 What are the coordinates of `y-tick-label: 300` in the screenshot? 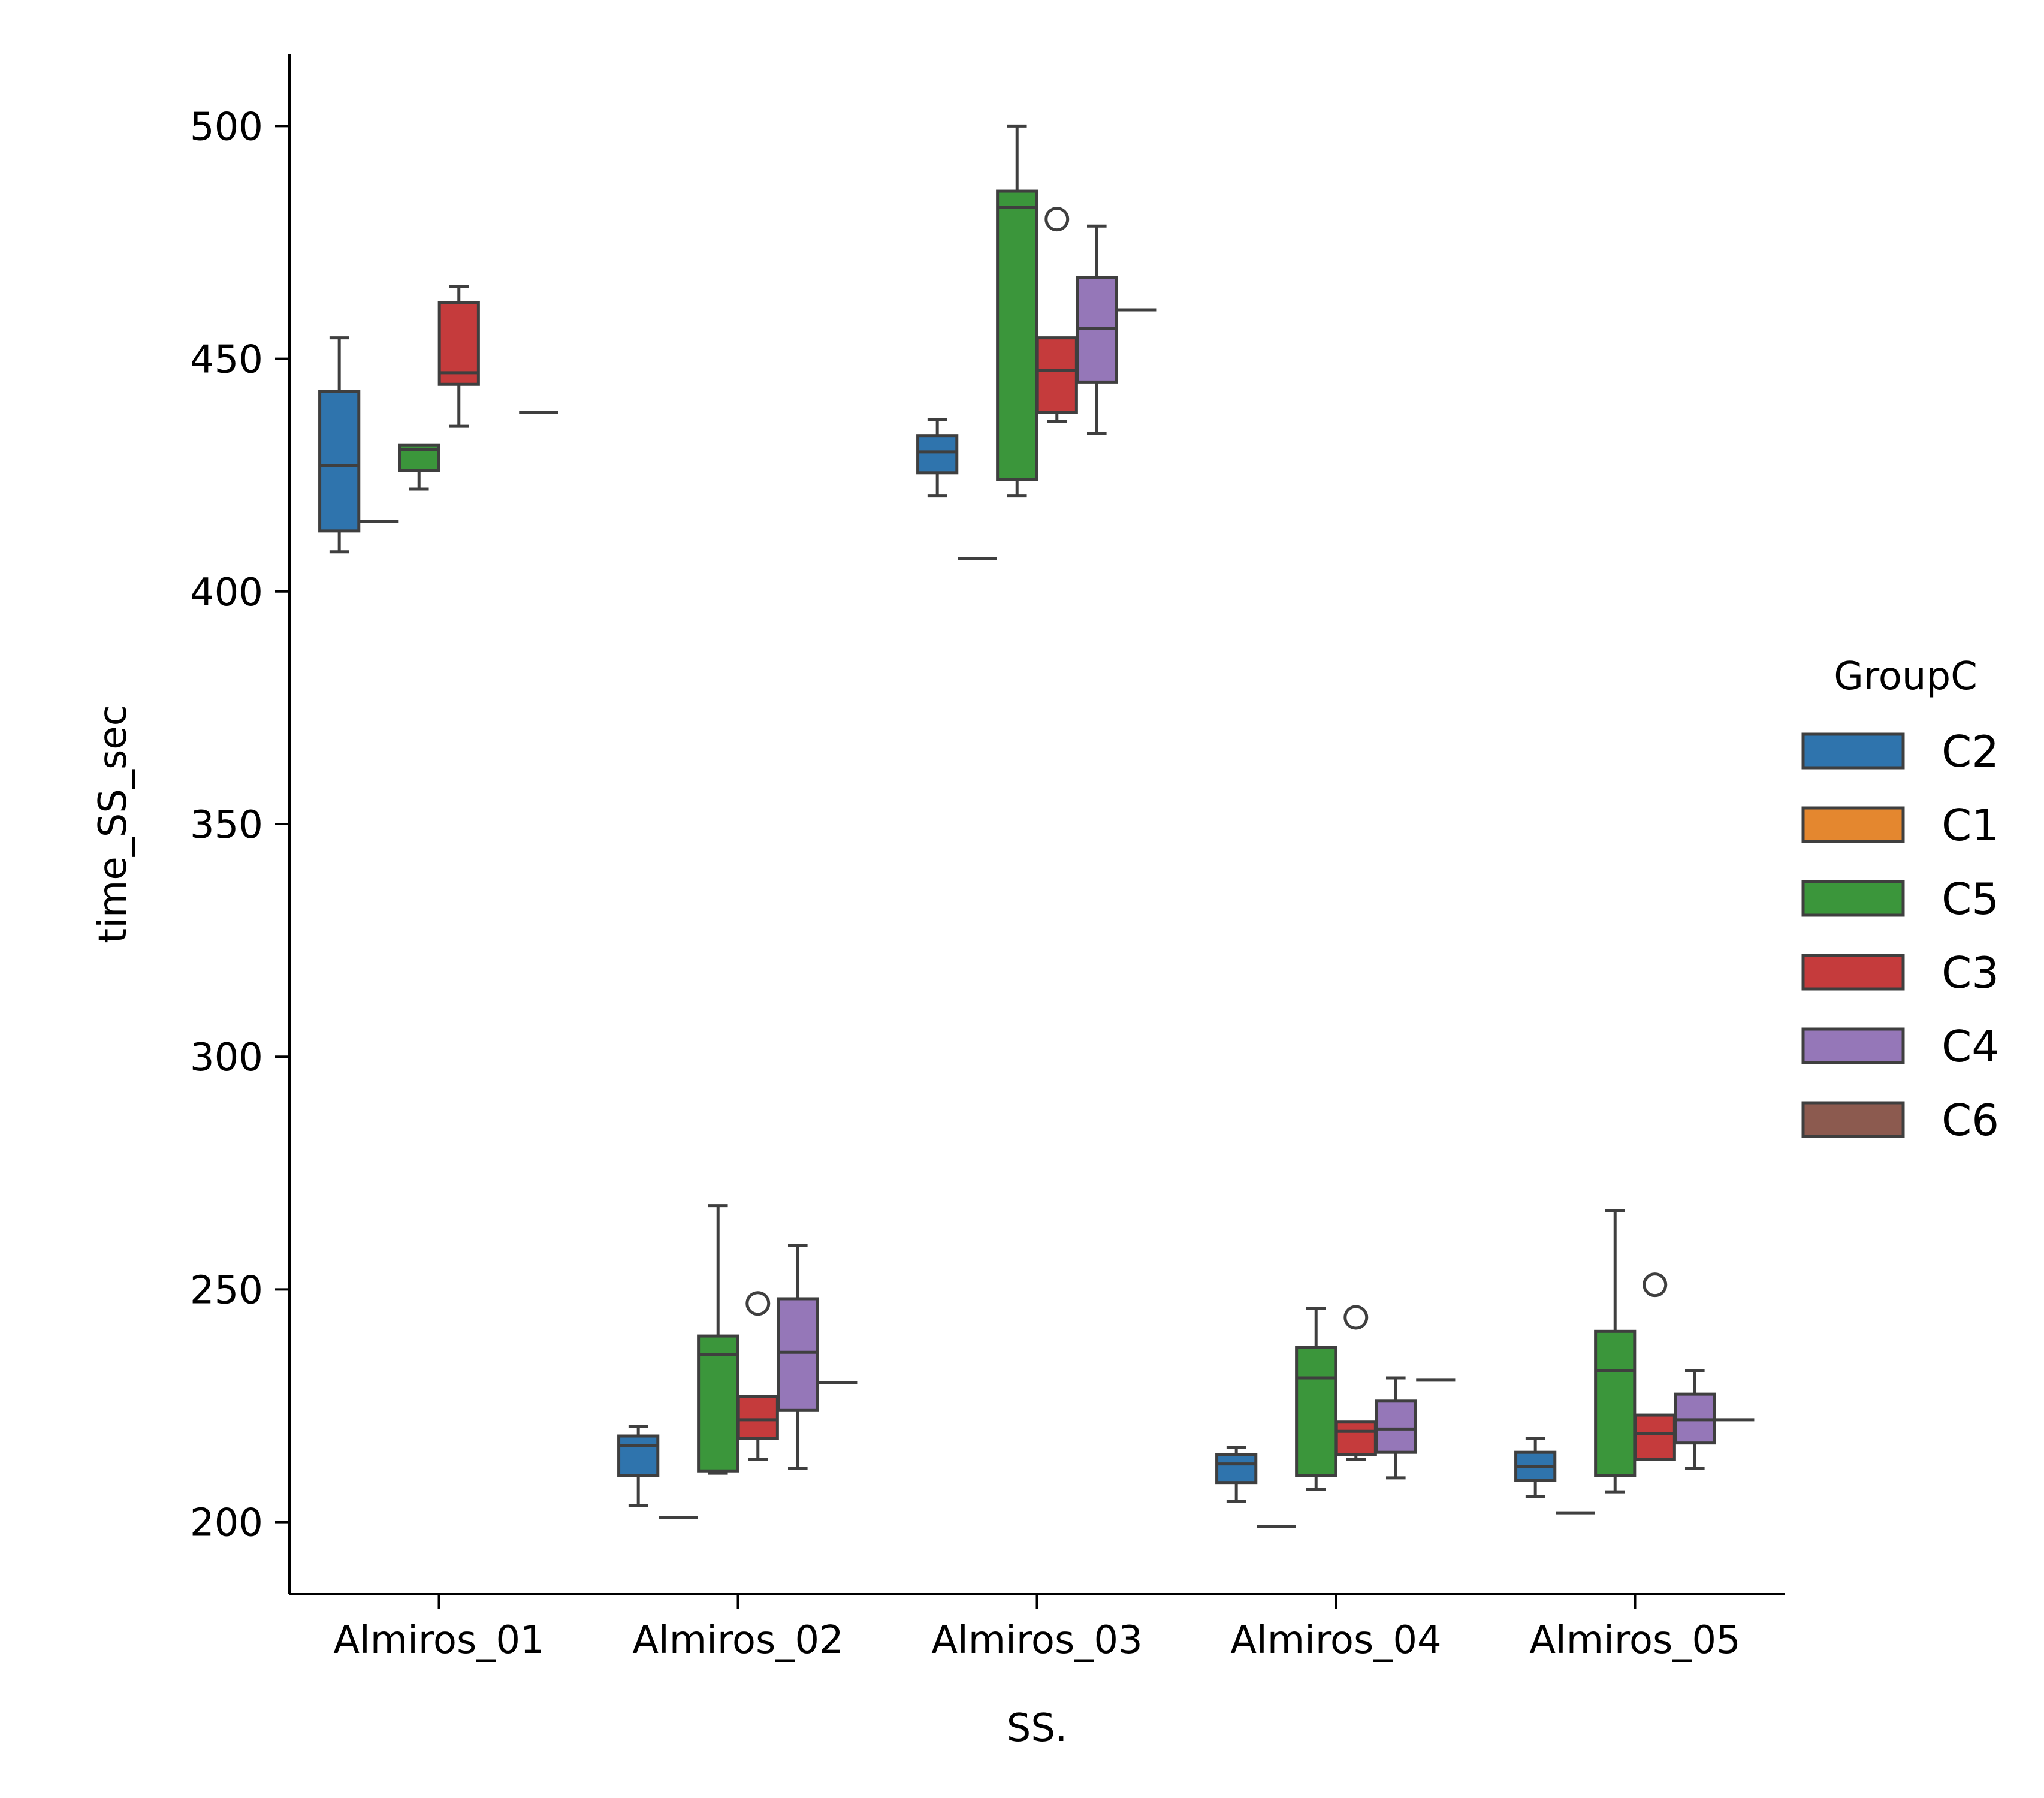 It's located at (227, 1058).